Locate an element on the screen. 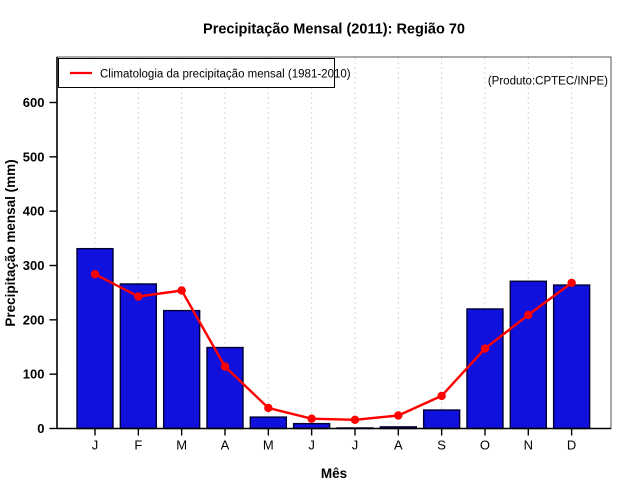 The width and height of the screenshot is (640, 500). x-tick-label: S is located at coordinates (441, 445).